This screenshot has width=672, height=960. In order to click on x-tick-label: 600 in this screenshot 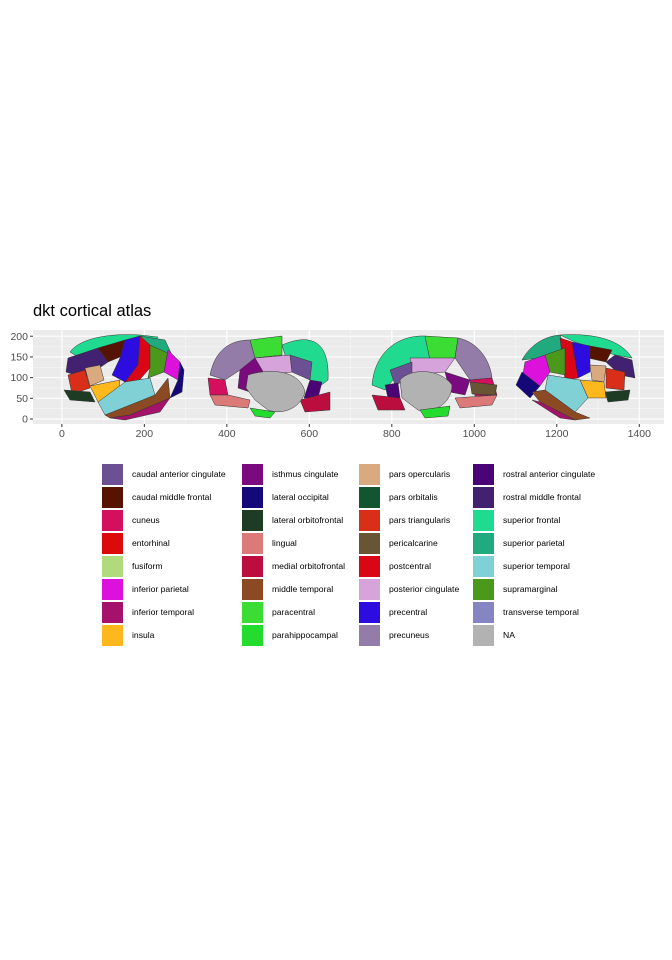, I will do `click(310, 434)`.